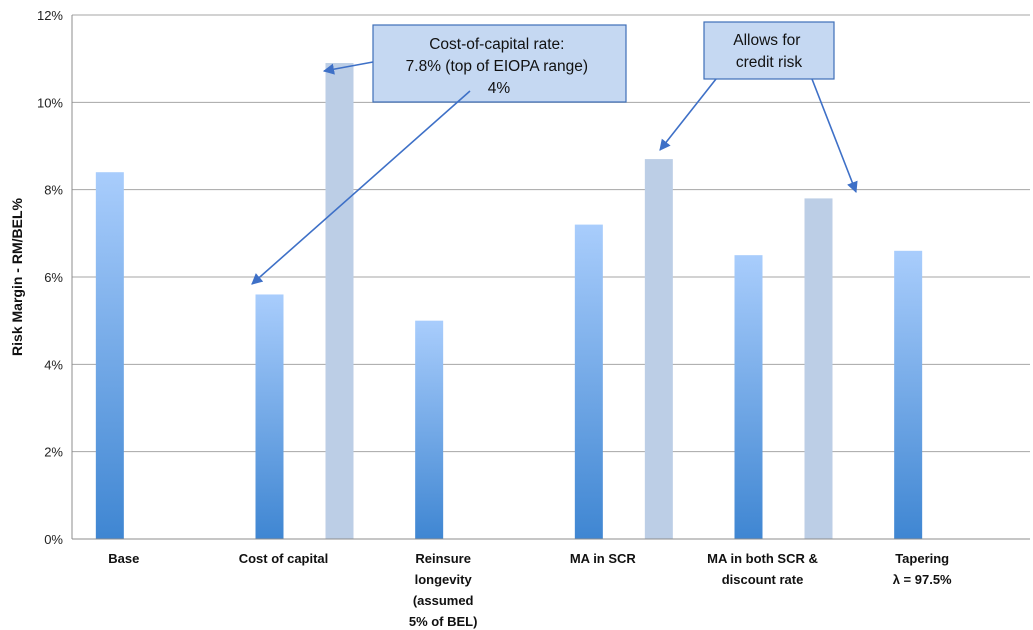 The height and width of the screenshot is (630, 1033). I want to click on x-tick-label: Reinsure longevity (assumed 5% of BEL), so click(443, 590).